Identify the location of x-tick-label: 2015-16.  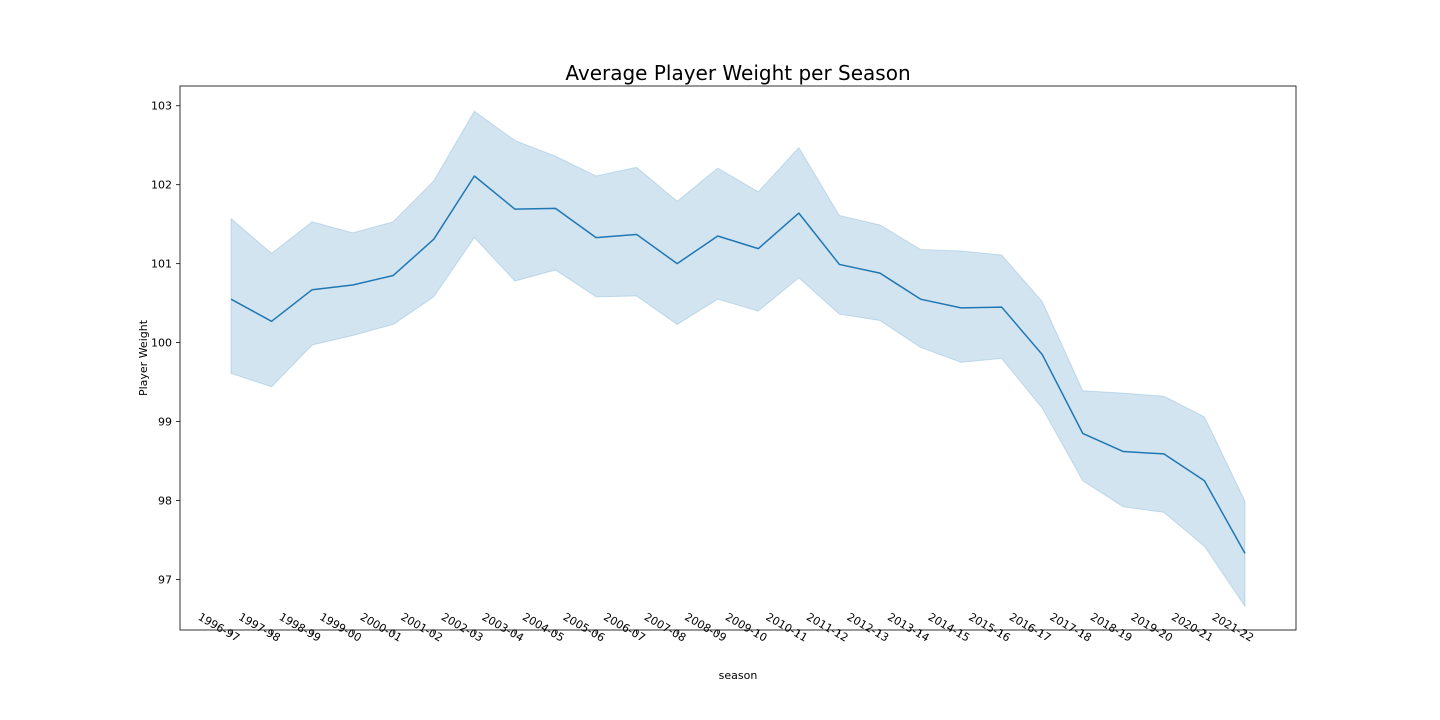
(989, 627).